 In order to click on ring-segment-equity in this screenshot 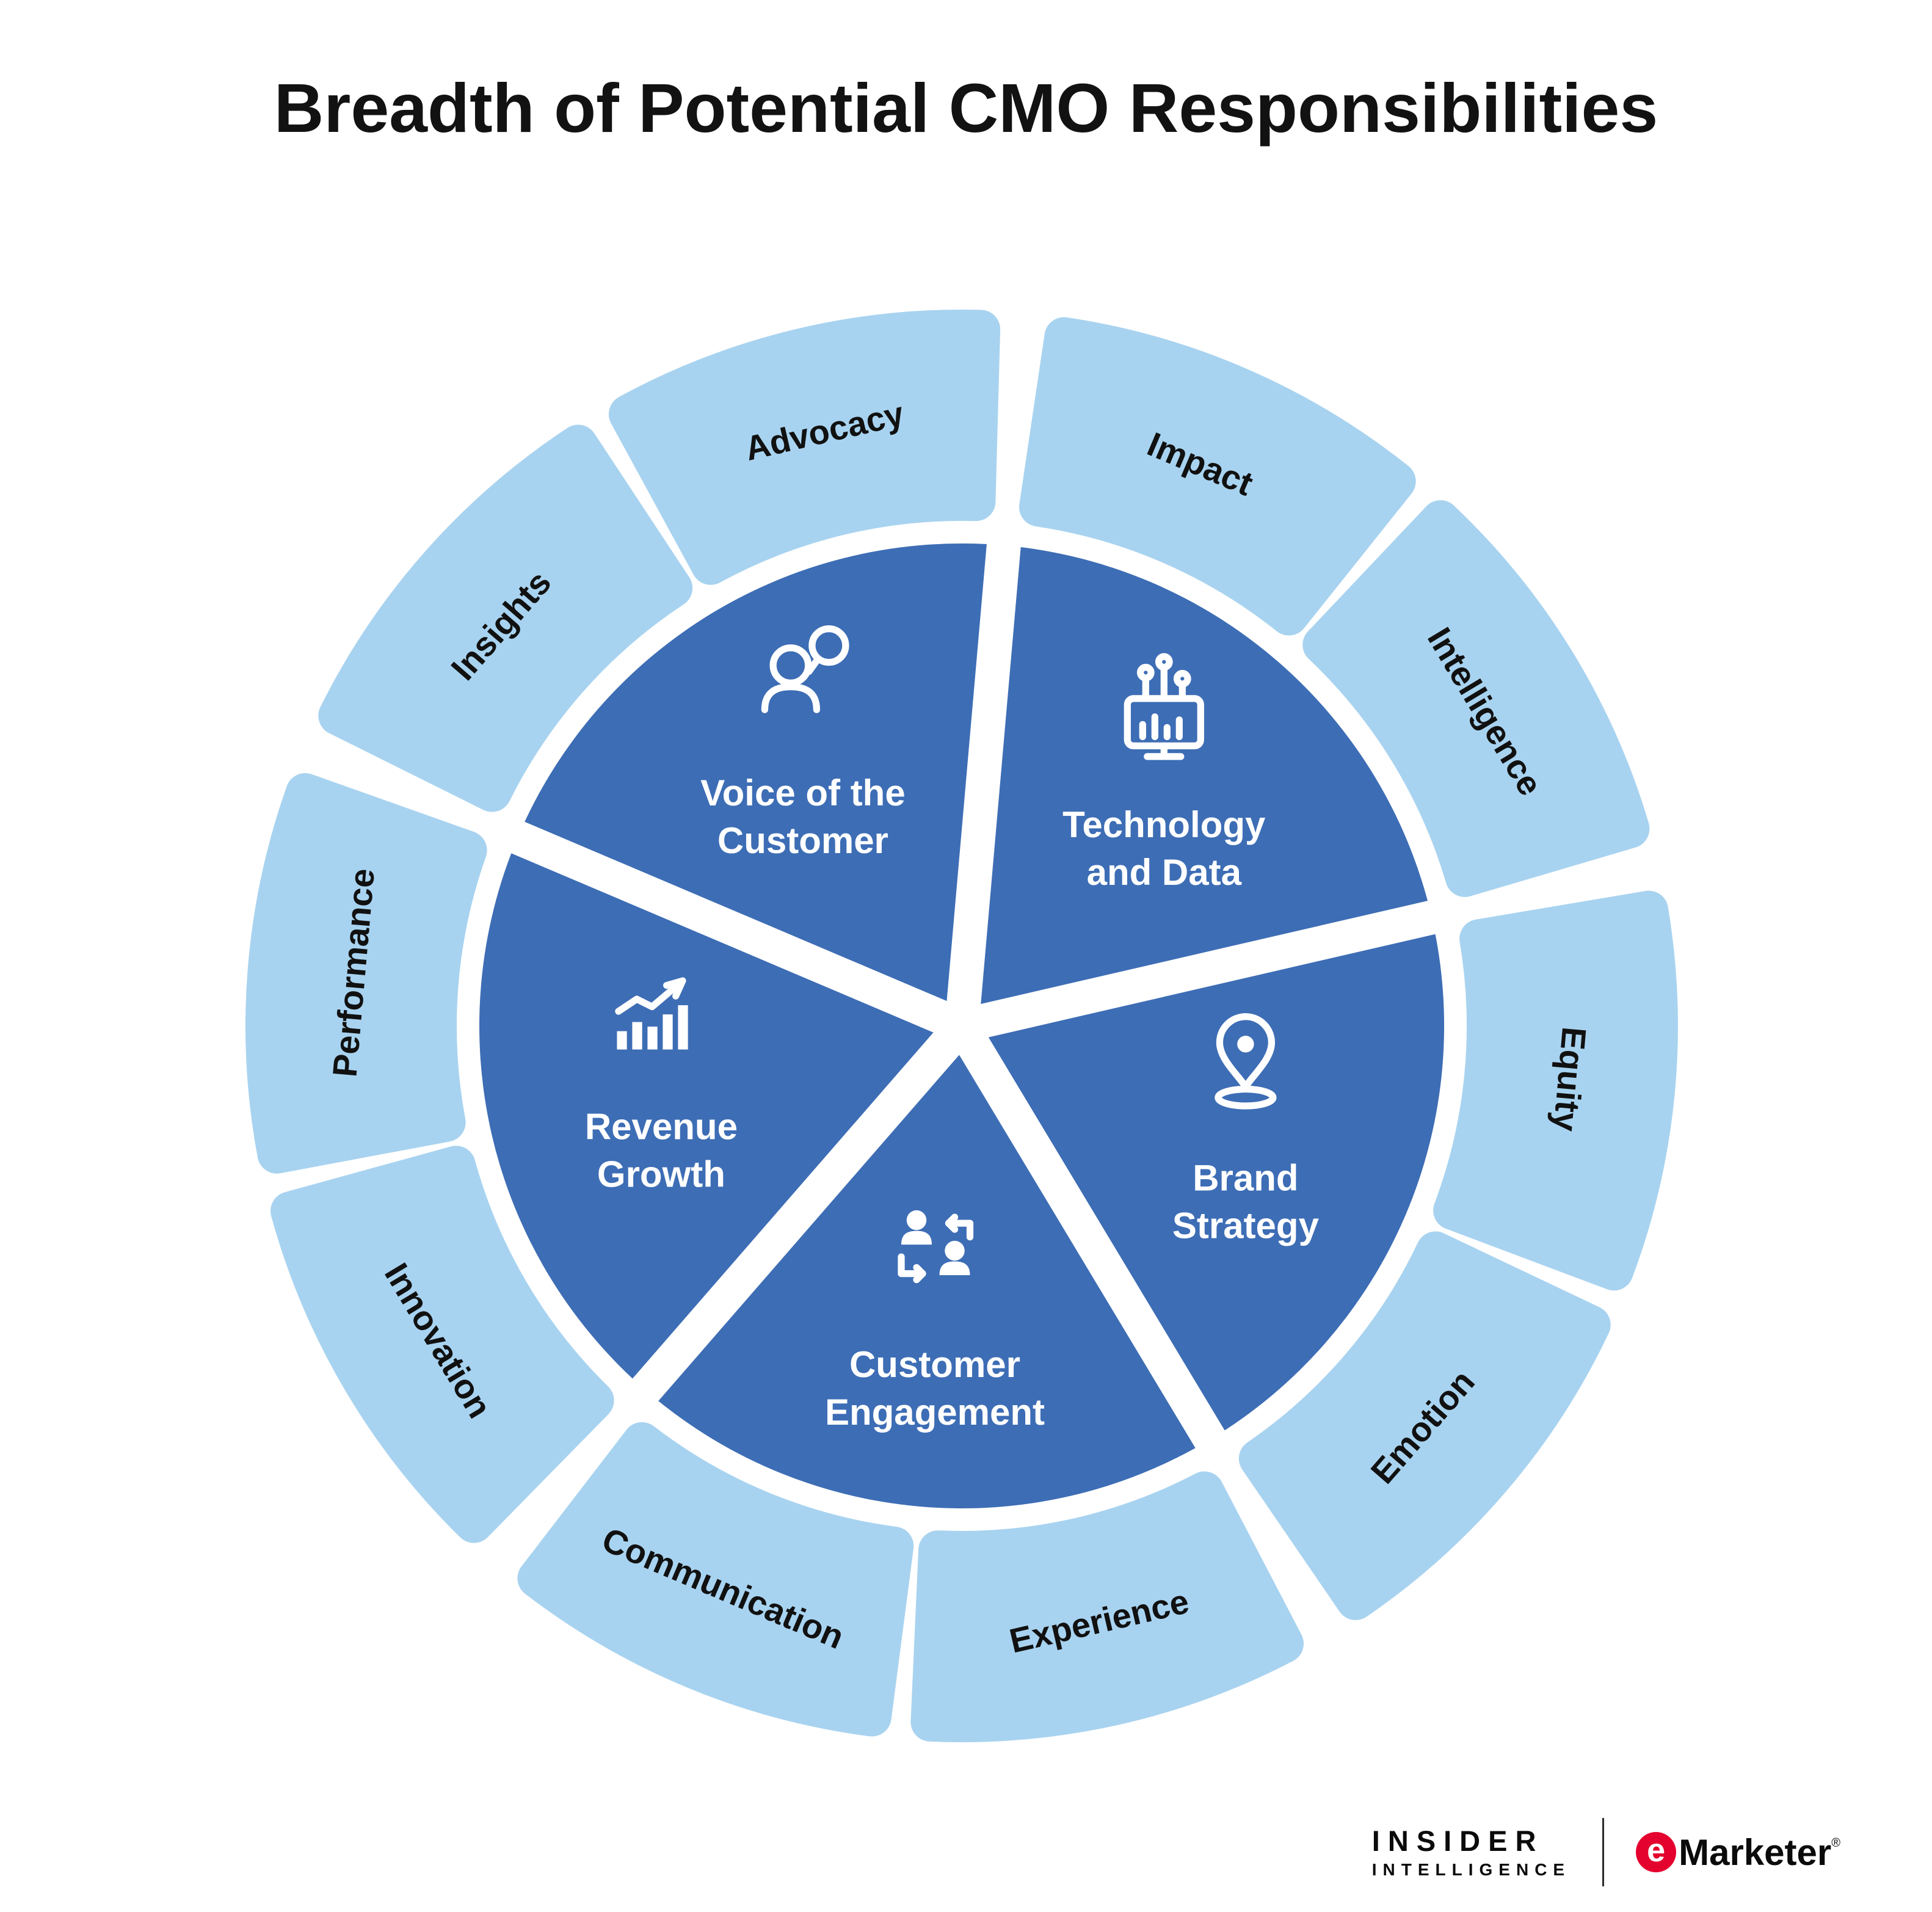, I will do `click(1555, 1090)`.